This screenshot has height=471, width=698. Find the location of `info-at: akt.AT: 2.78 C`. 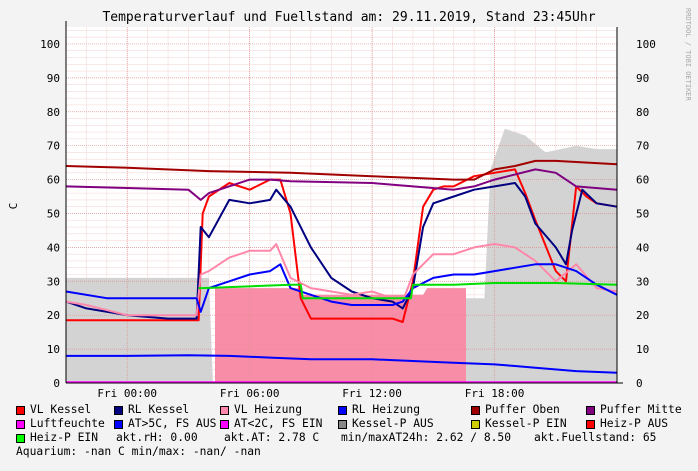

info-at: akt.AT: 2.78 C is located at coordinates (272, 437).